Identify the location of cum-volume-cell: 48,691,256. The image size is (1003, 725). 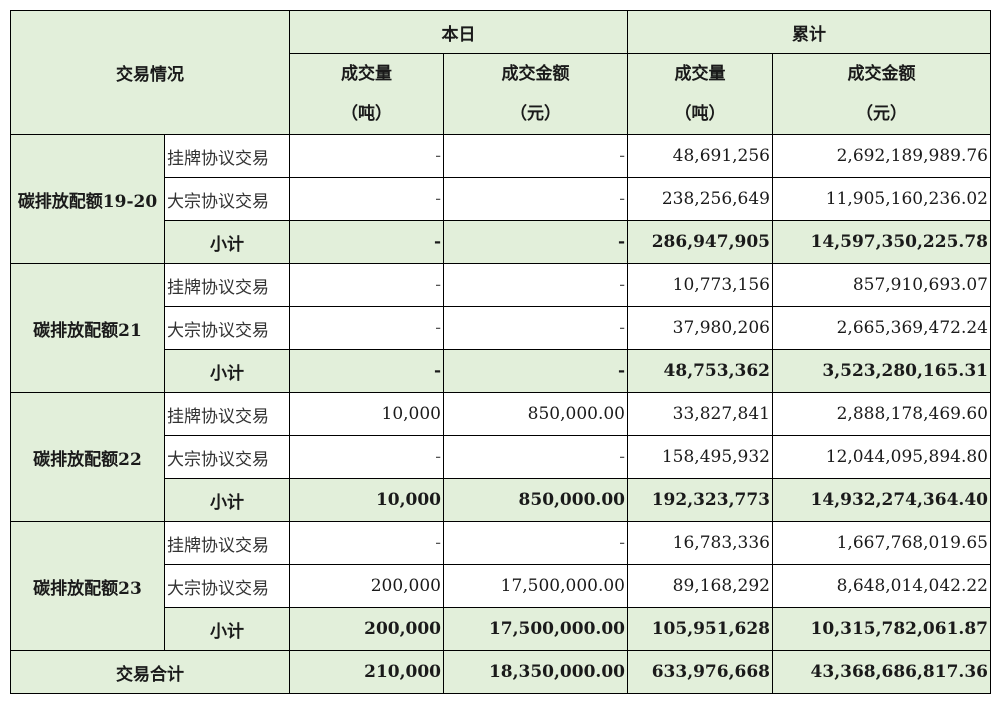
(700, 156).